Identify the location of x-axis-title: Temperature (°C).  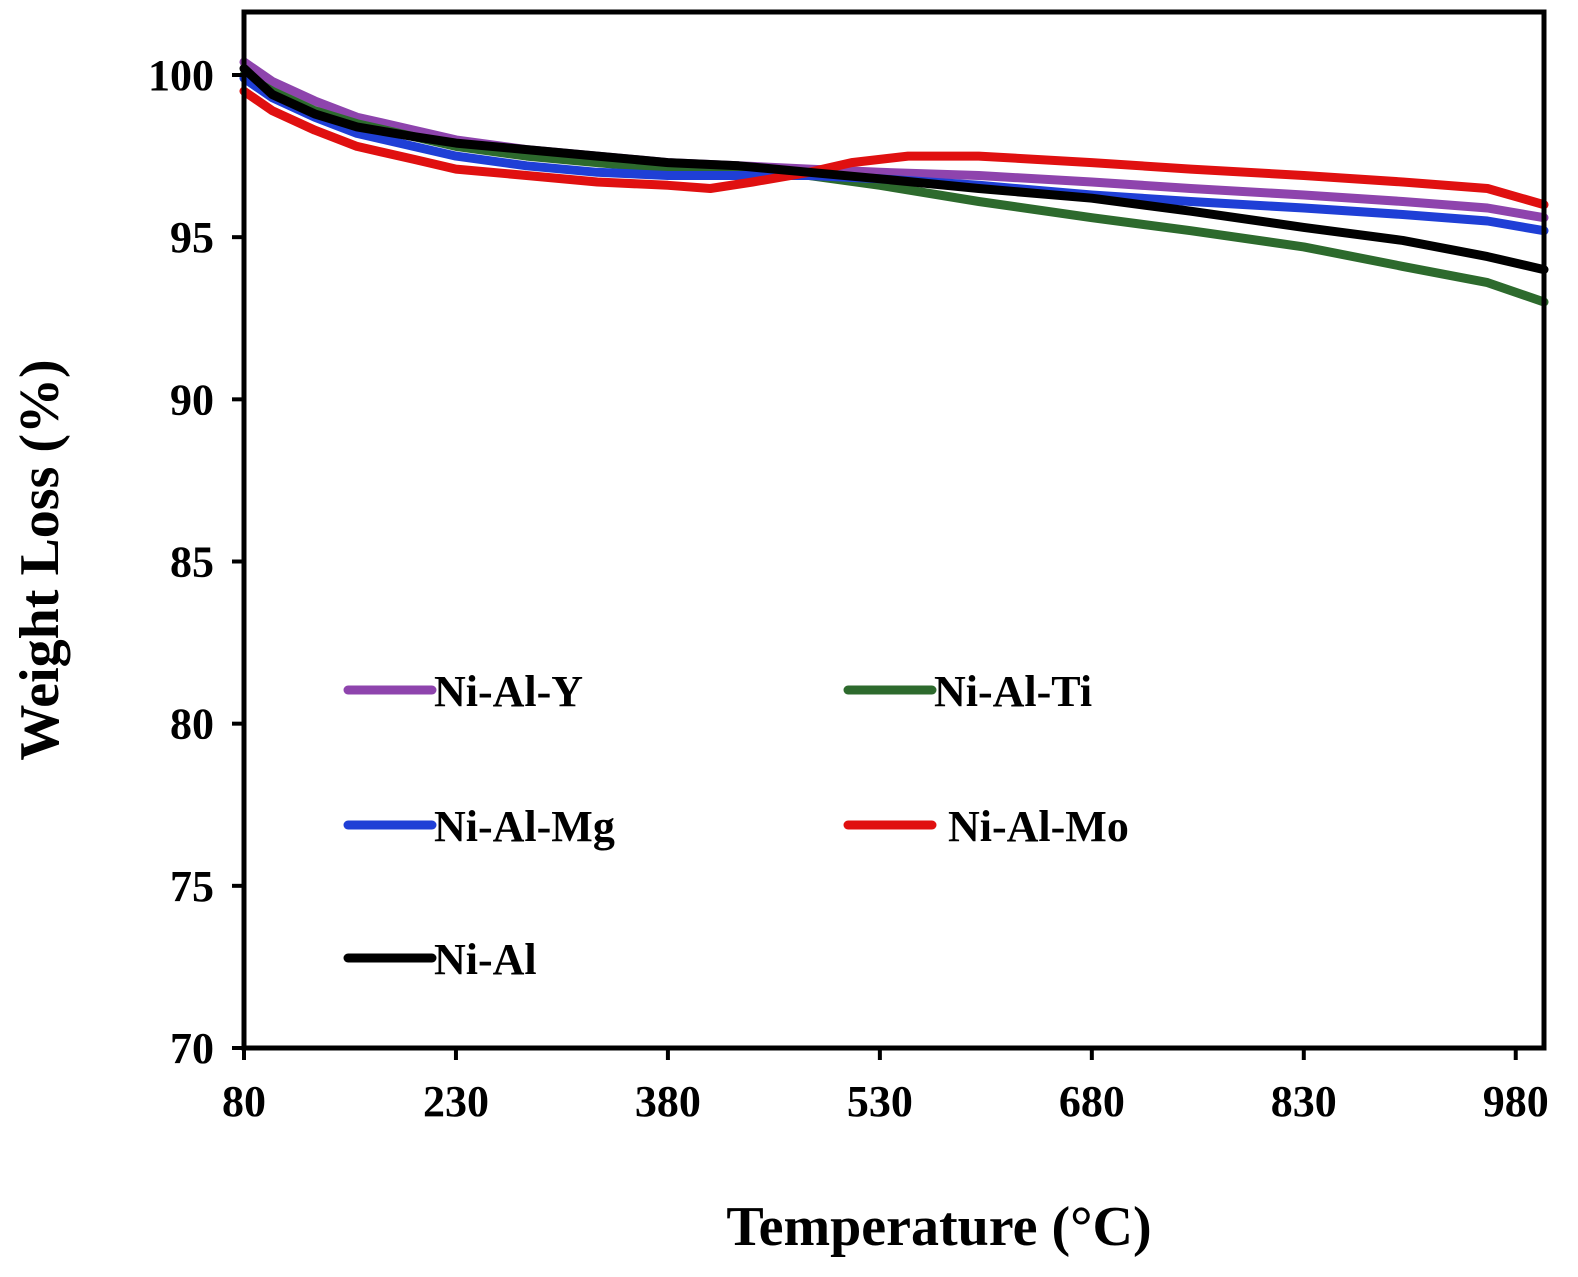
(938, 1227).